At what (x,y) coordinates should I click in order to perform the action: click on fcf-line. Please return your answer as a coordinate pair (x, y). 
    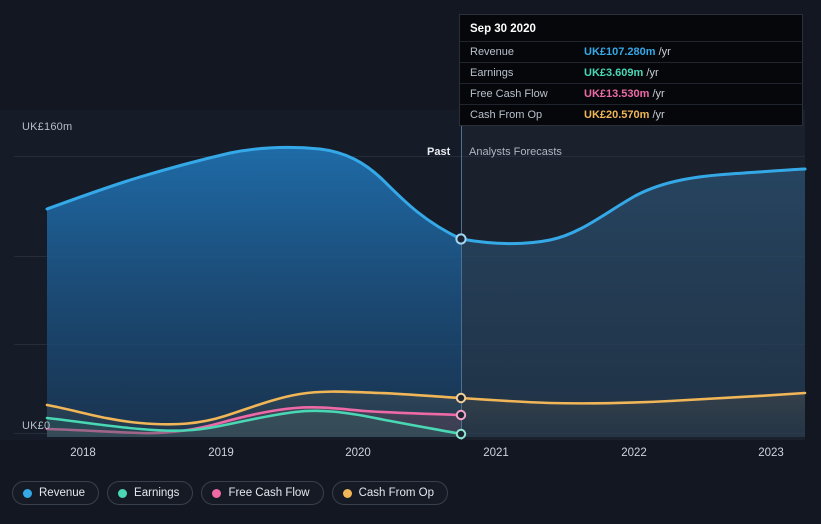
    Looking at the image, I should click on (254, 420).